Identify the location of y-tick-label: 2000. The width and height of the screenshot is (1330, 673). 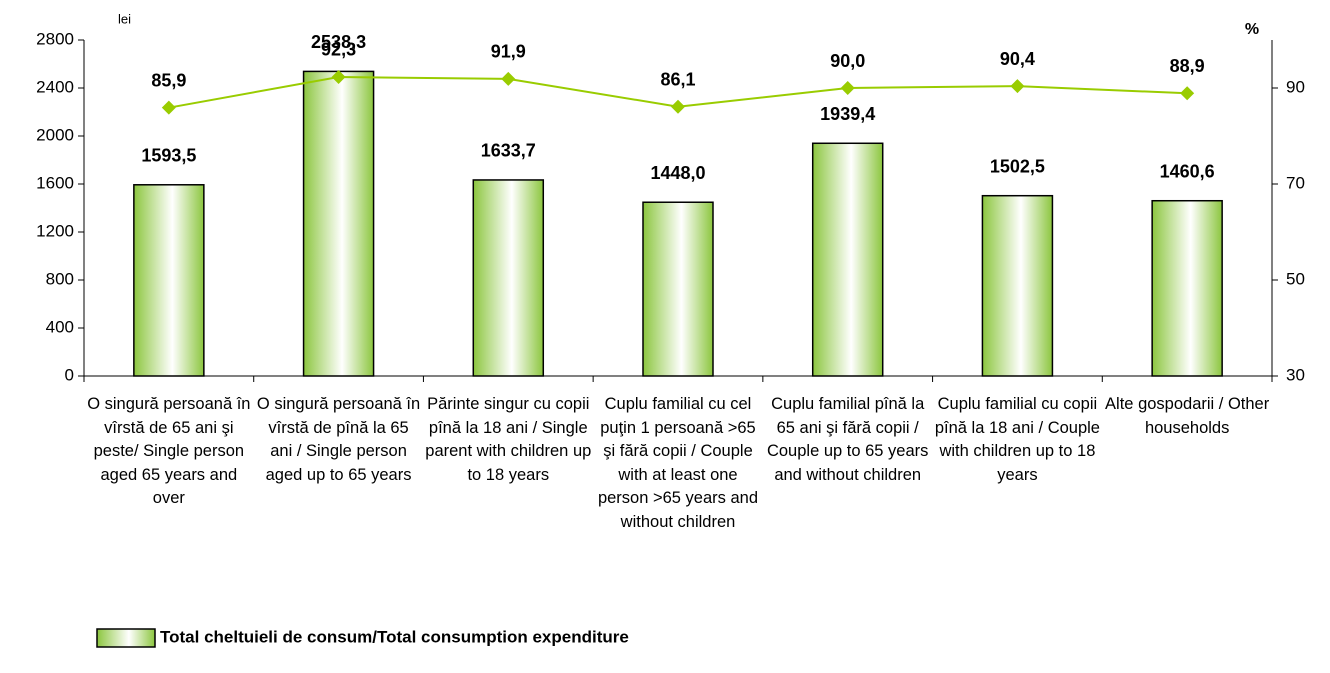
(55, 134).